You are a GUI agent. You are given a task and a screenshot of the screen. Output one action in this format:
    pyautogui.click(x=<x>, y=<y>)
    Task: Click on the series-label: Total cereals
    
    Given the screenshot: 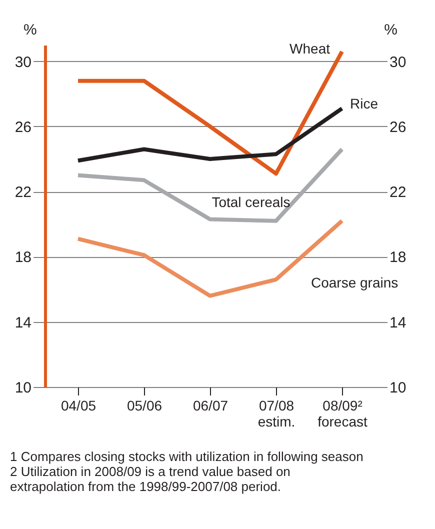 What is the action you would take?
    pyautogui.click(x=251, y=202)
    